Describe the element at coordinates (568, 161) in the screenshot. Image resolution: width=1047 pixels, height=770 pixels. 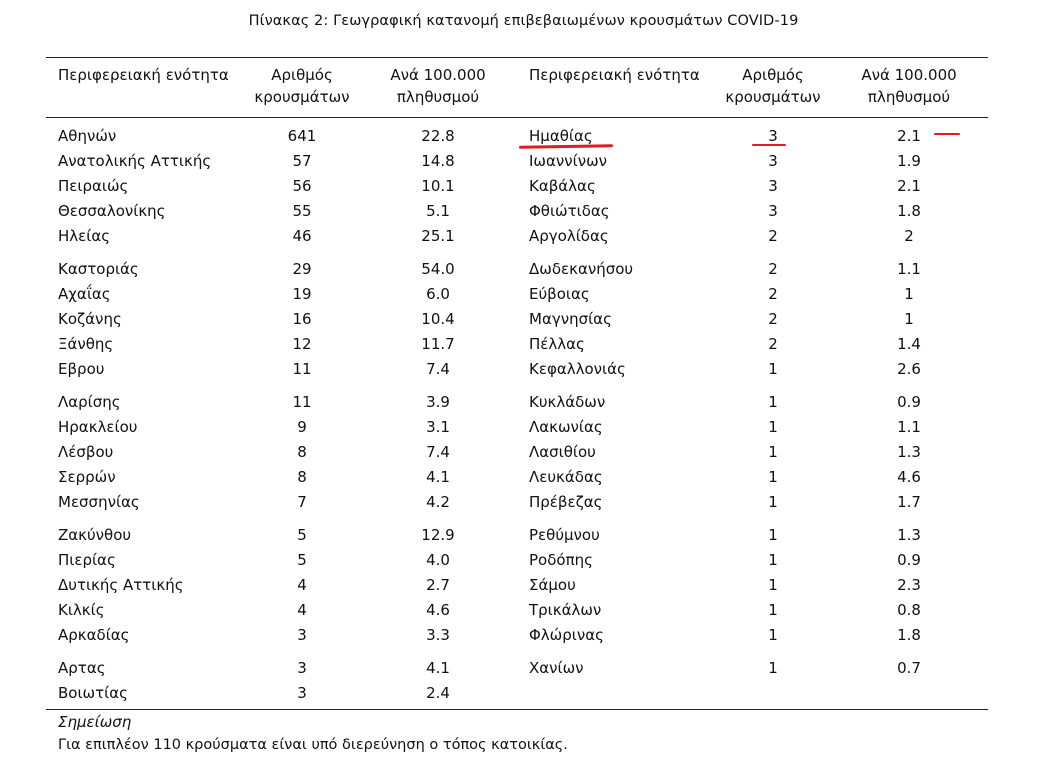
I see `region-cell: Ιωαννίνων` at that location.